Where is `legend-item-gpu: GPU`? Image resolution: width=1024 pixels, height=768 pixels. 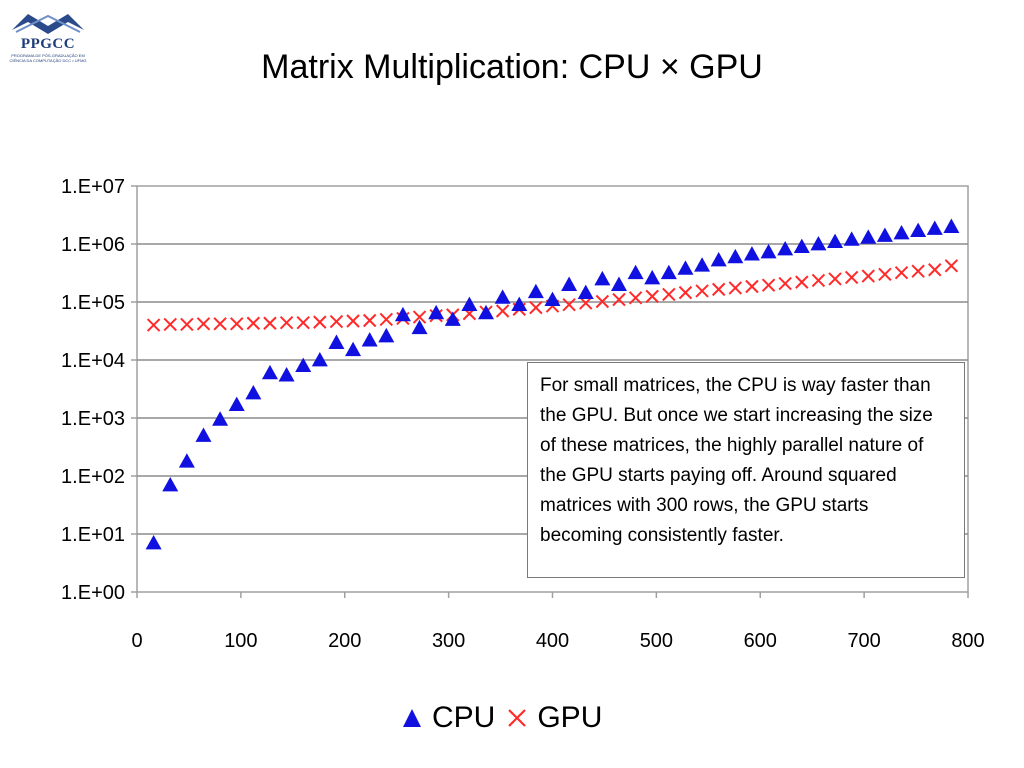
legend-item-gpu: GPU is located at coordinates (553, 718).